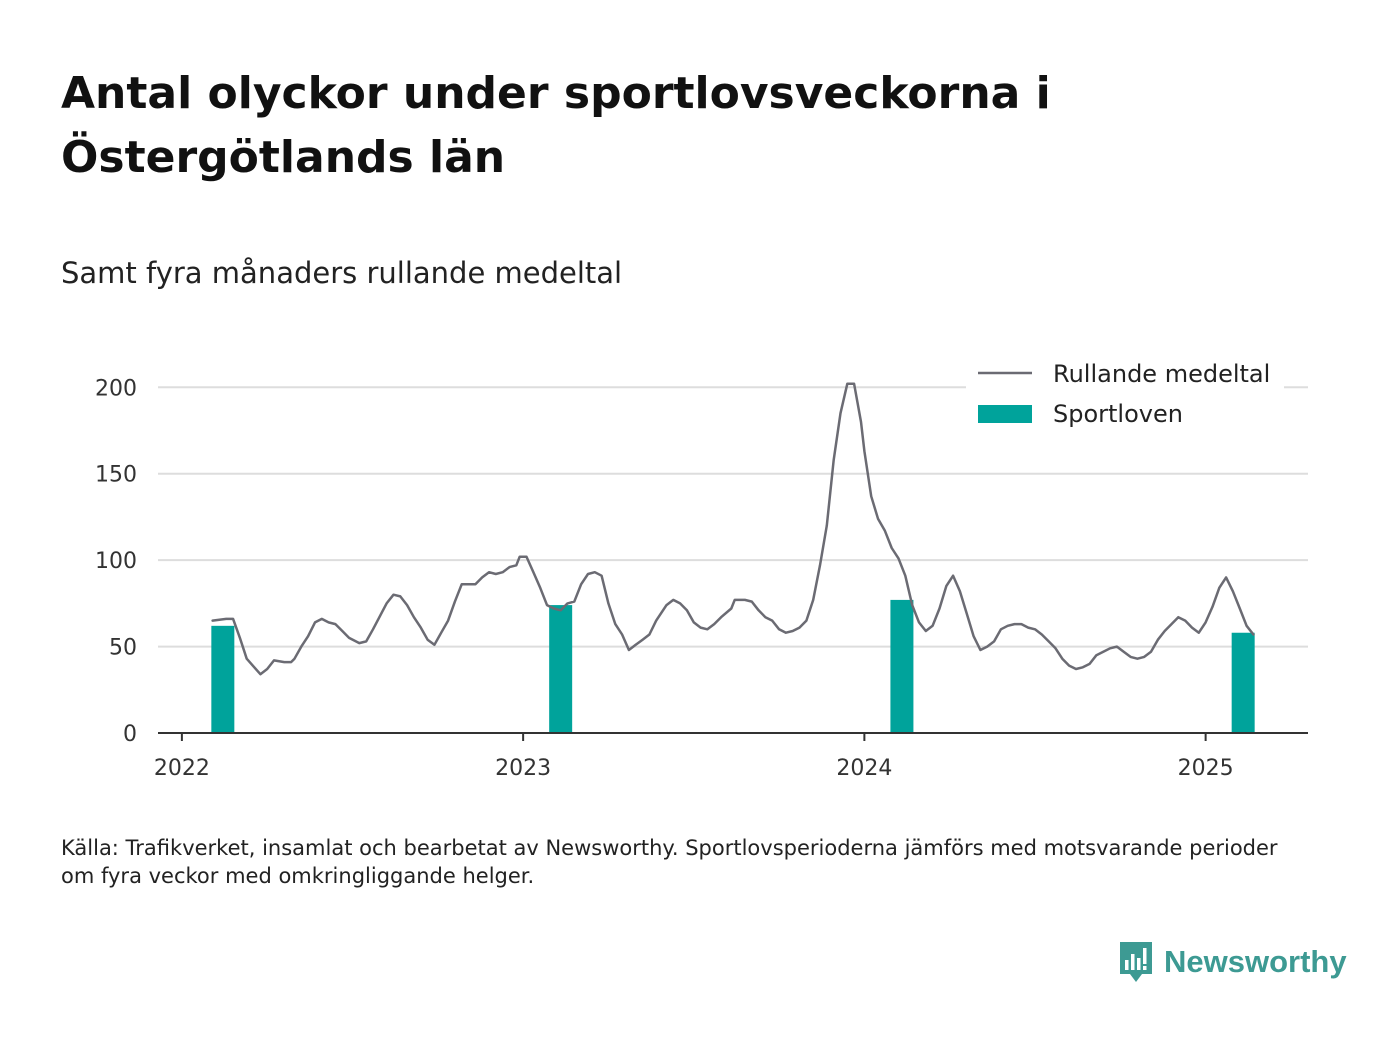 Image resolution: width=1400 pixels, height=1044 pixels. Describe the element at coordinates (123, 648) in the screenshot. I see `y-tick-label-50: 50` at that location.